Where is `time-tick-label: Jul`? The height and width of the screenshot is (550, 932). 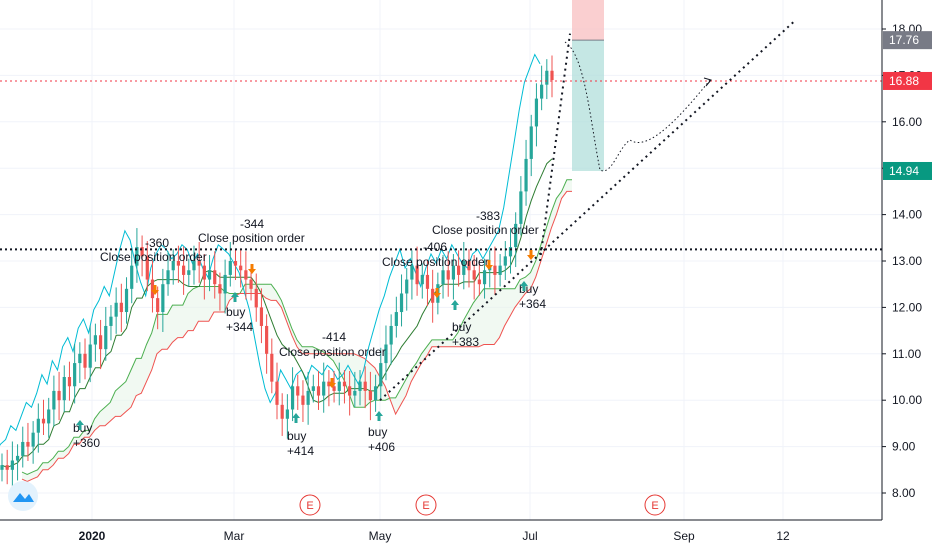 time-tick-label: Jul is located at coordinates (529, 536).